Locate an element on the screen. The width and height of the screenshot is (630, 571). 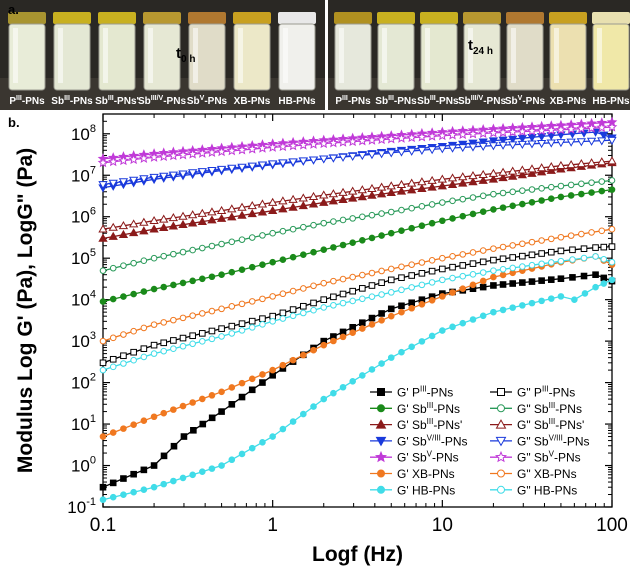
y-tick-label: 10⁴ is located at coordinates (83, 299).